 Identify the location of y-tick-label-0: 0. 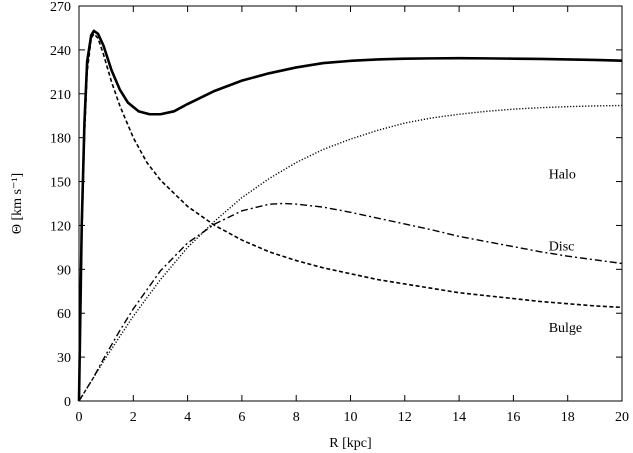
(67, 402).